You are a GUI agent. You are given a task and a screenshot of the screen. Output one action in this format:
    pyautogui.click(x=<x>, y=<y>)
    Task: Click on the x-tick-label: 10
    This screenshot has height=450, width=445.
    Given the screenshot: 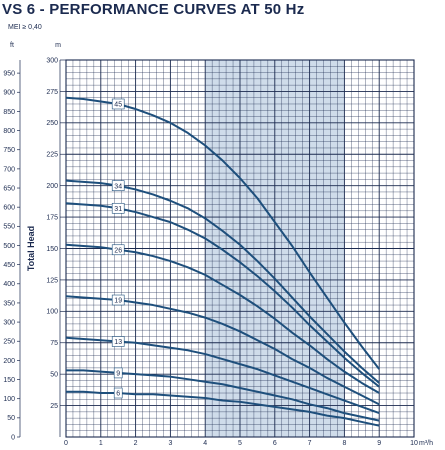 What is the action you would take?
    pyautogui.click(x=414, y=443)
    